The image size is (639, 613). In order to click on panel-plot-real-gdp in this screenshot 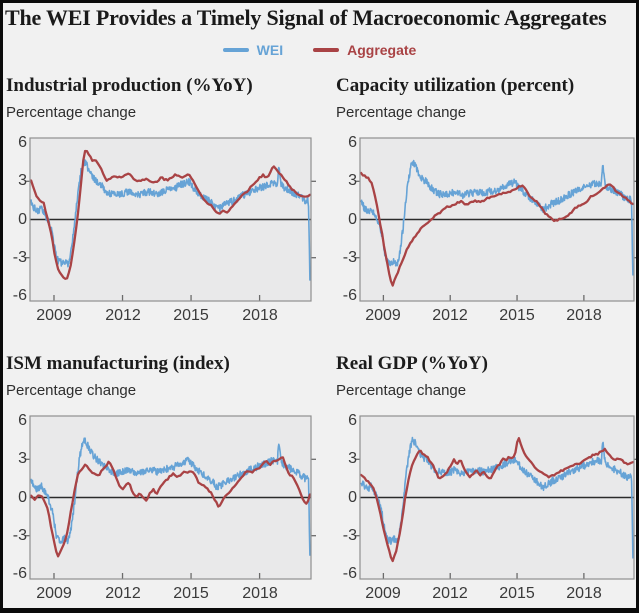, I will do `click(495, 497)`.